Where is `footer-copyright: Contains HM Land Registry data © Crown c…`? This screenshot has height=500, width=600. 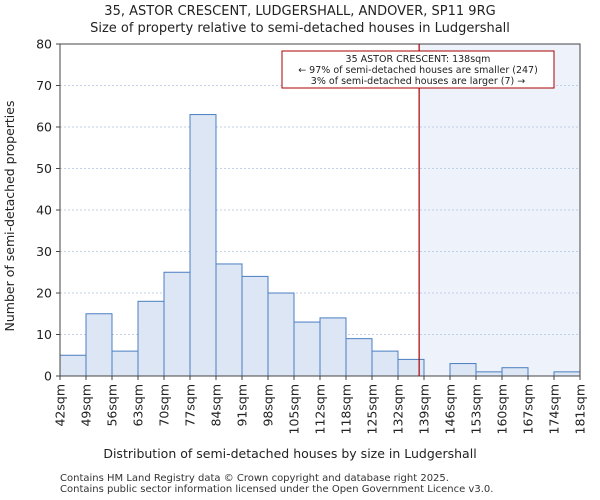 footer-copyright: Contains HM Land Registry data © Crown c… is located at coordinates (254, 478).